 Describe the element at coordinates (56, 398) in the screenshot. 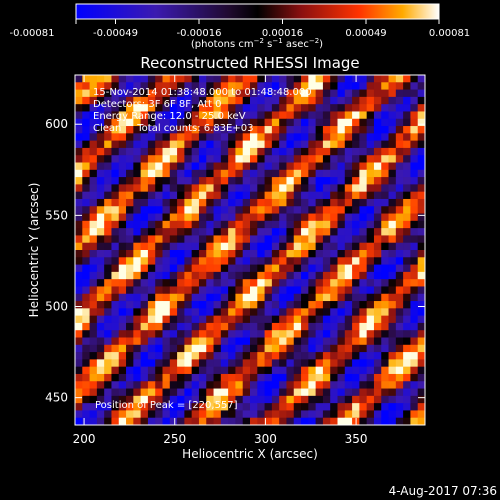

I see `y-tick-label: 450` at that location.